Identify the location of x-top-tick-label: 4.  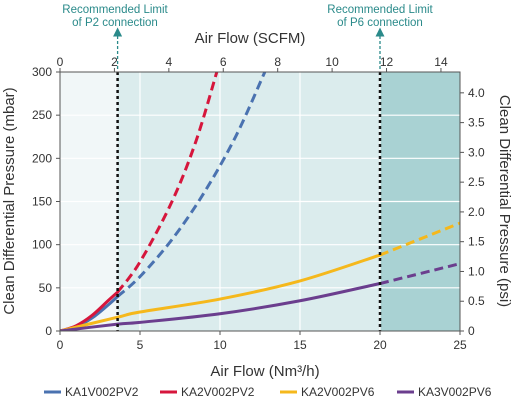
(168, 62).